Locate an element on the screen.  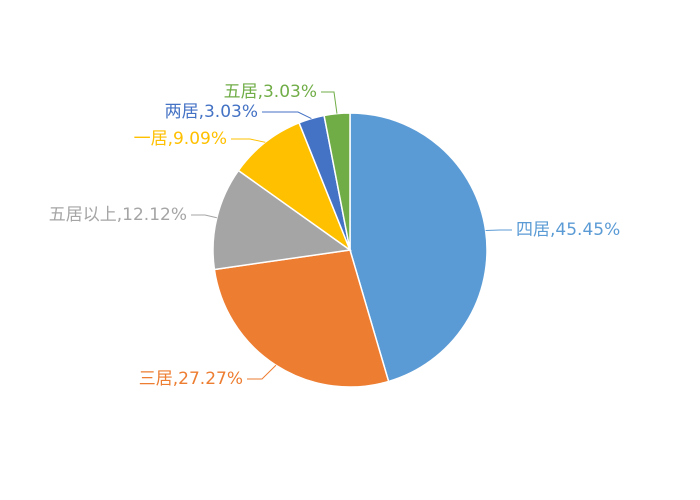
data-label: 五居以上,12.12% is located at coordinates (118, 215).